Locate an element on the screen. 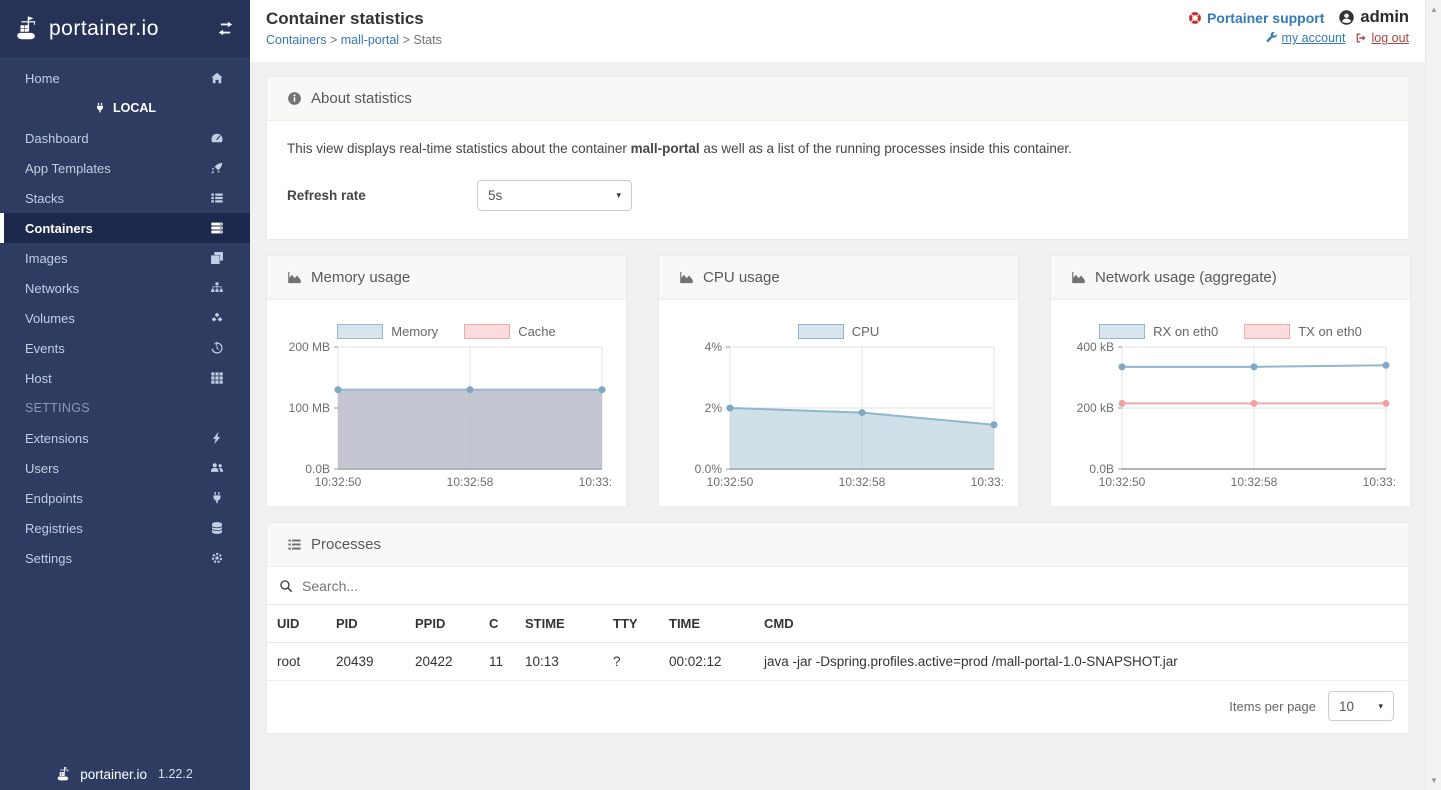 The height and width of the screenshot is (790, 1441). network-usage-chart: 10:32:50 10:32:58 10:33:02 0.0B 200 kB 400 kB is located at coordinates (1243, 414).